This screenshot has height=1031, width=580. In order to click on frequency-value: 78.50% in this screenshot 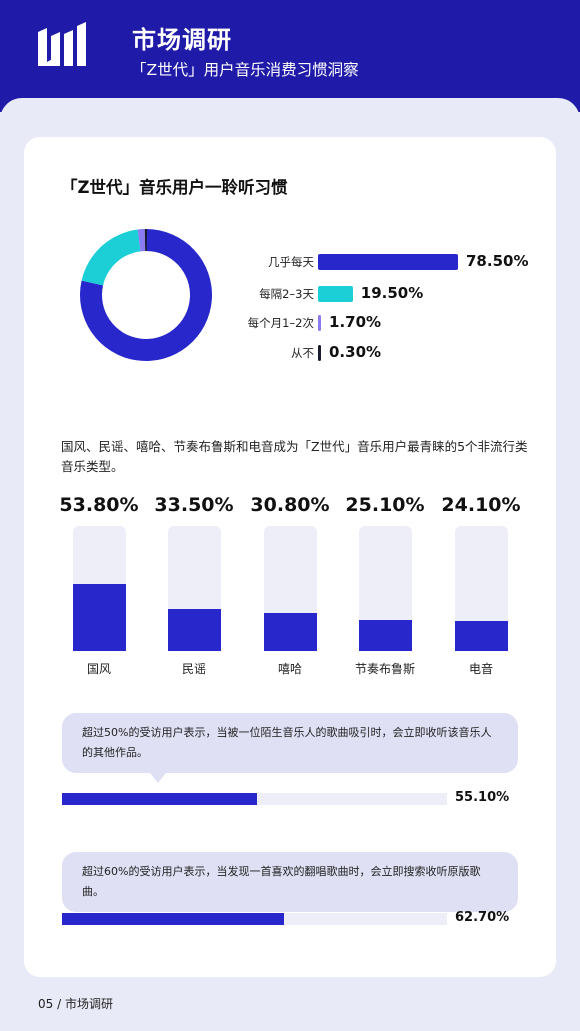, I will do `click(497, 261)`.